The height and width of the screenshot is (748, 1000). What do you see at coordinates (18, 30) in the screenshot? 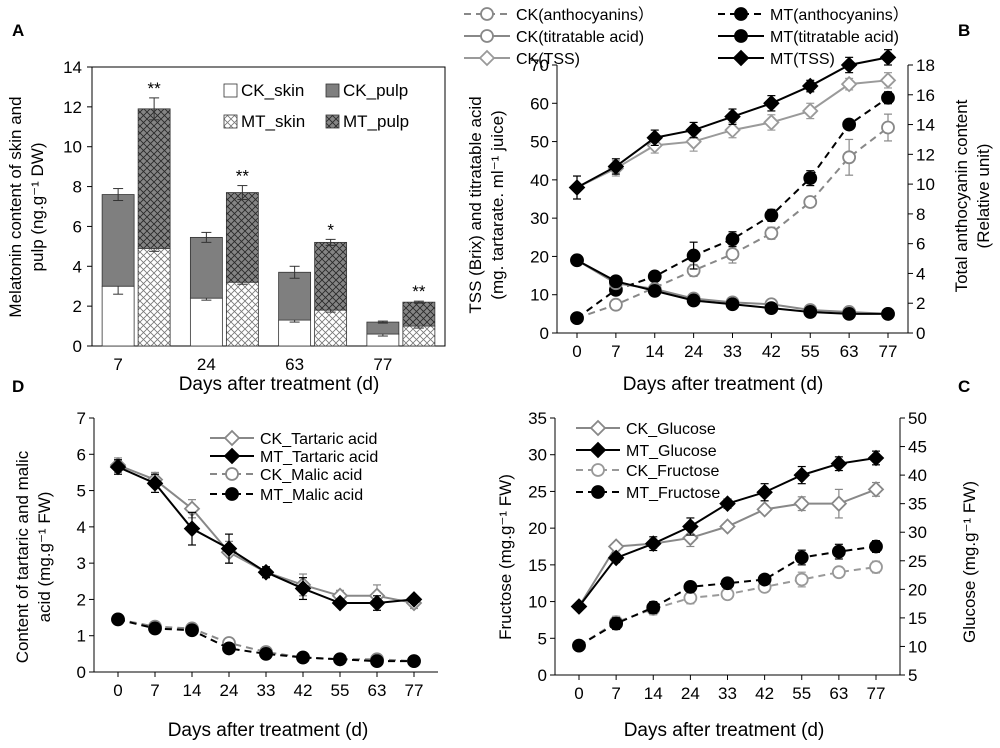
I see `panel-label-a: A` at bounding box center [18, 30].